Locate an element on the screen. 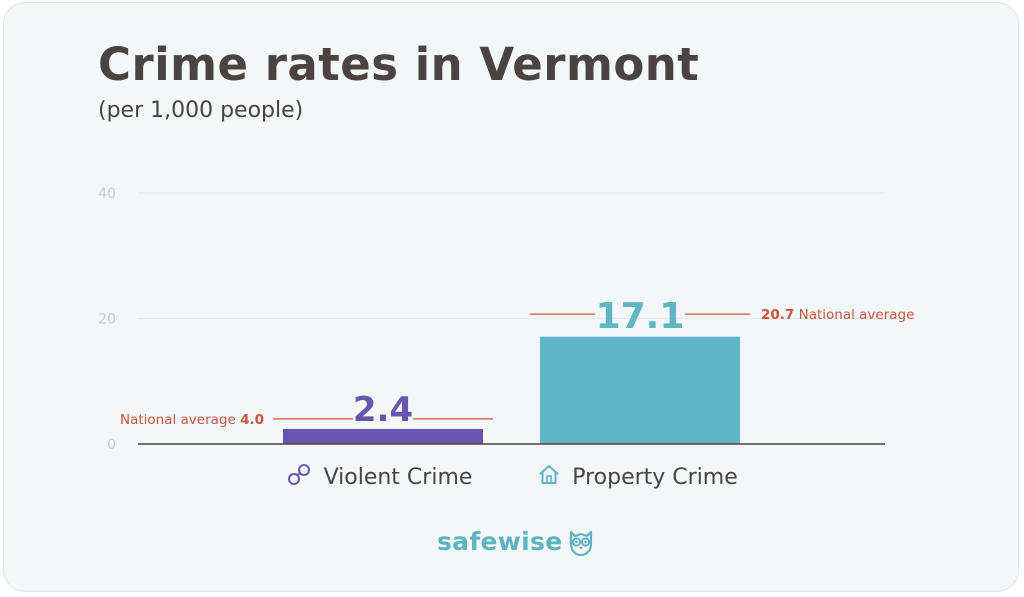  chart-title: Crime rates in Vermont is located at coordinates (399, 64).